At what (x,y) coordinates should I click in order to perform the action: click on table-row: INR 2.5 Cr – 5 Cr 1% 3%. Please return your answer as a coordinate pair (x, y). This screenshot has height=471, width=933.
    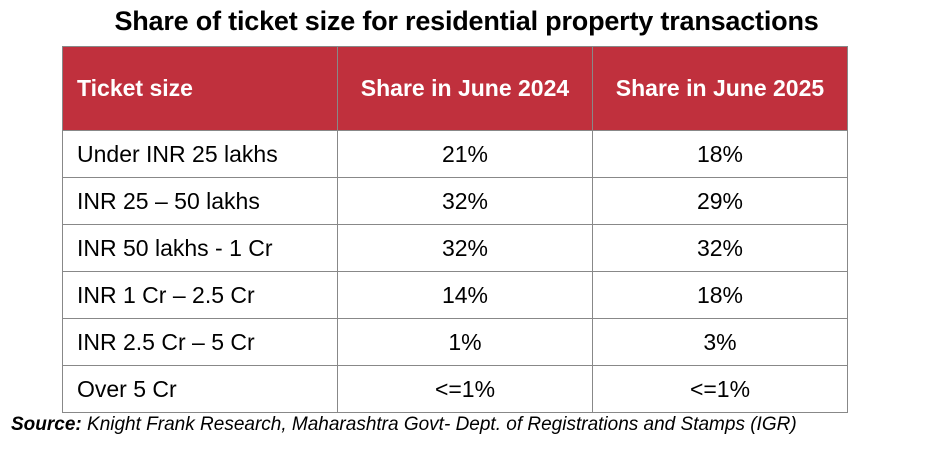
    Looking at the image, I should click on (455, 342).